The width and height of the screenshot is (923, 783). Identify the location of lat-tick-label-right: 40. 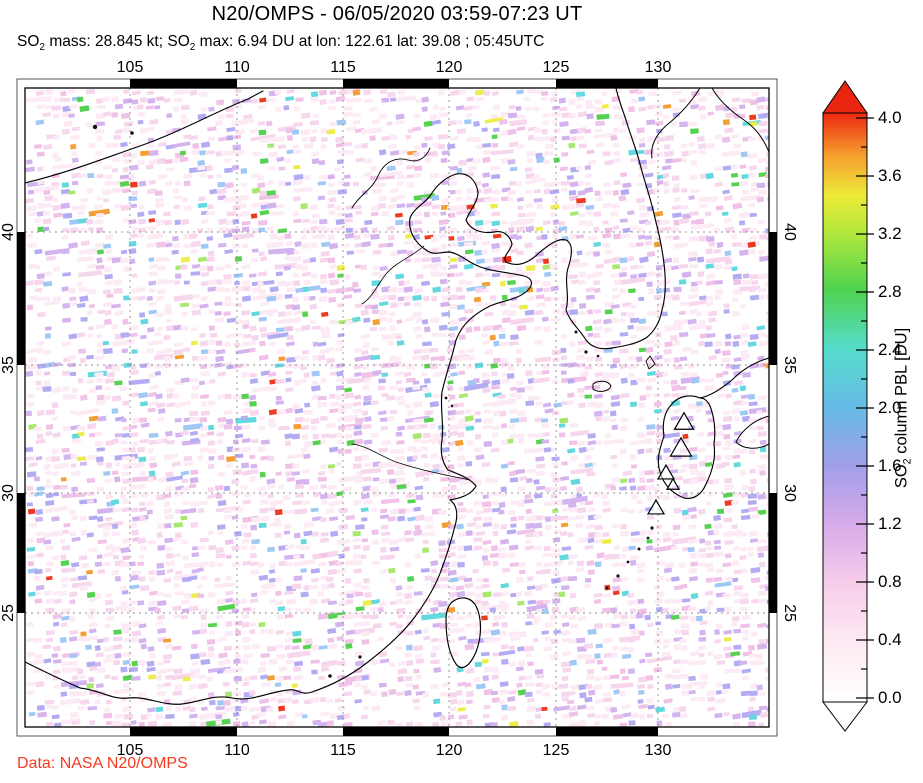
(789, 232).